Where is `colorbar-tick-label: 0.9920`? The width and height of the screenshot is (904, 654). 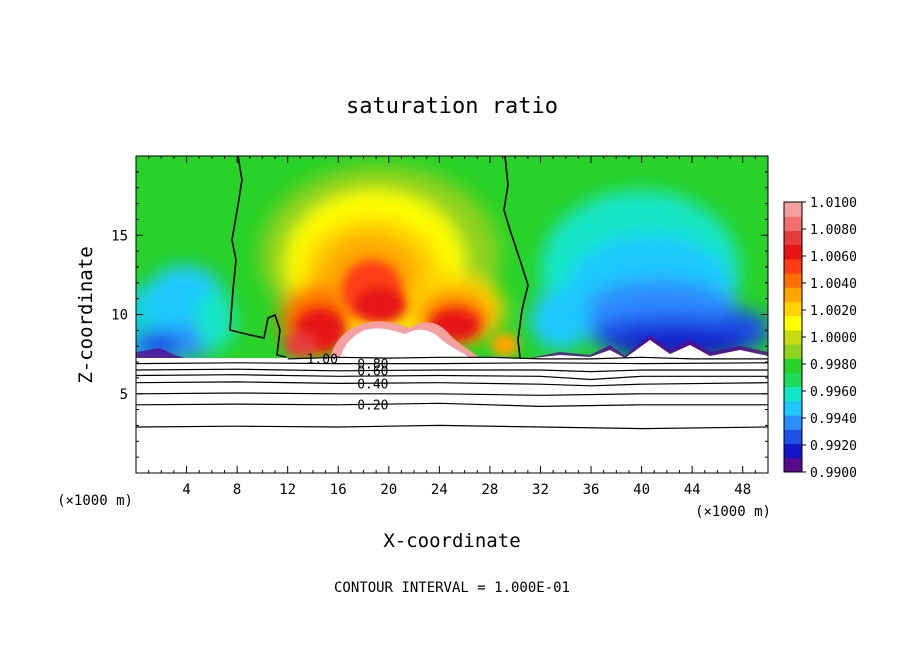
colorbar-tick-label: 0.9920 is located at coordinates (833, 446).